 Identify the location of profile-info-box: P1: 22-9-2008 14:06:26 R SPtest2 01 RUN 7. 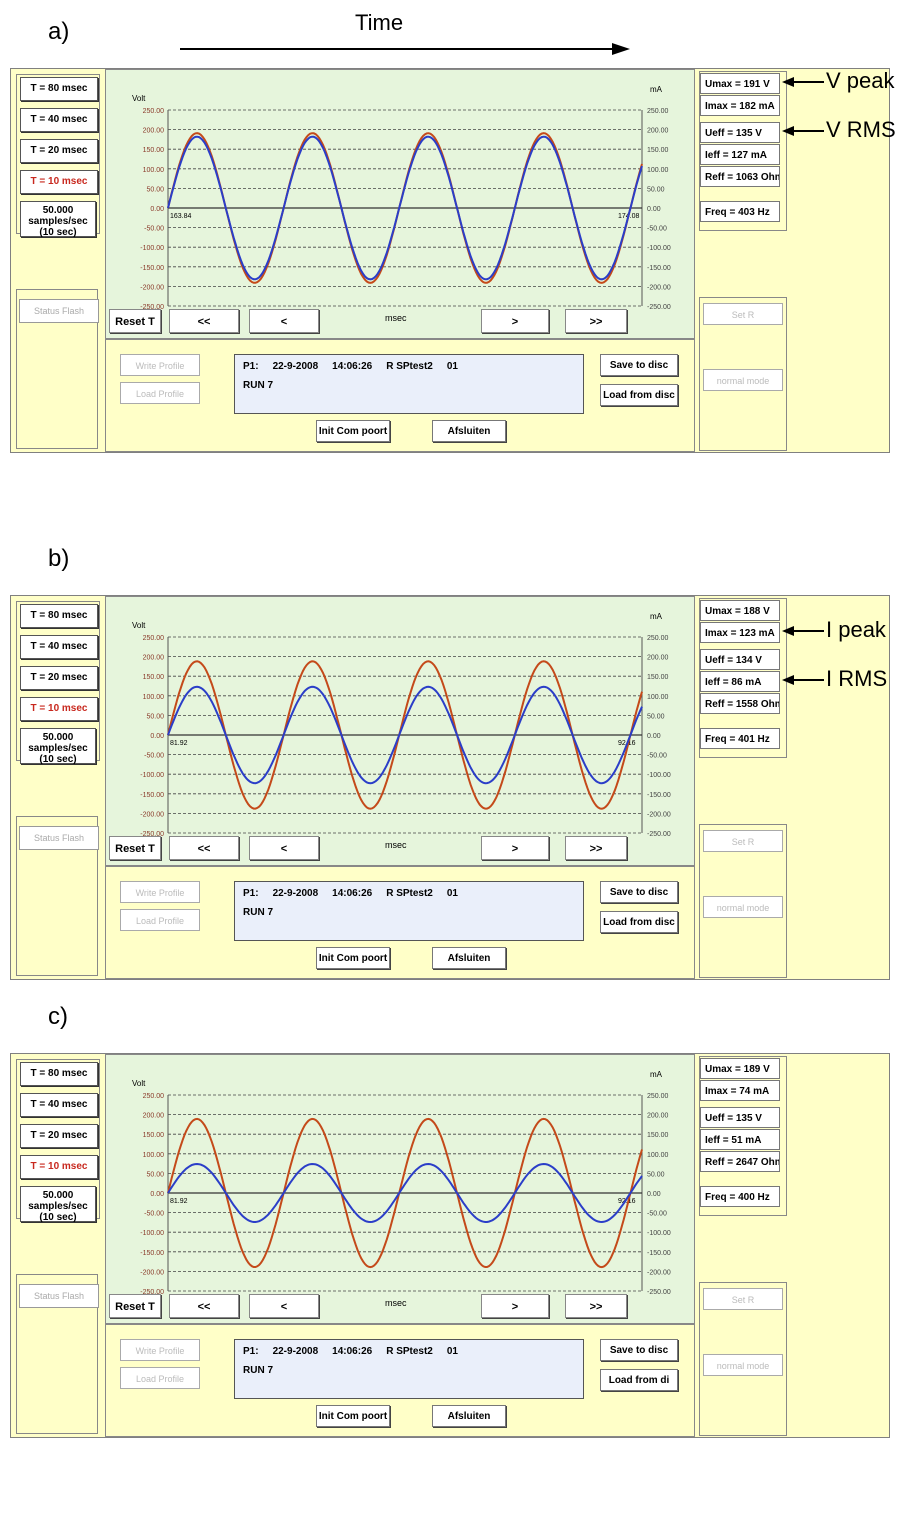
(409, 1369).